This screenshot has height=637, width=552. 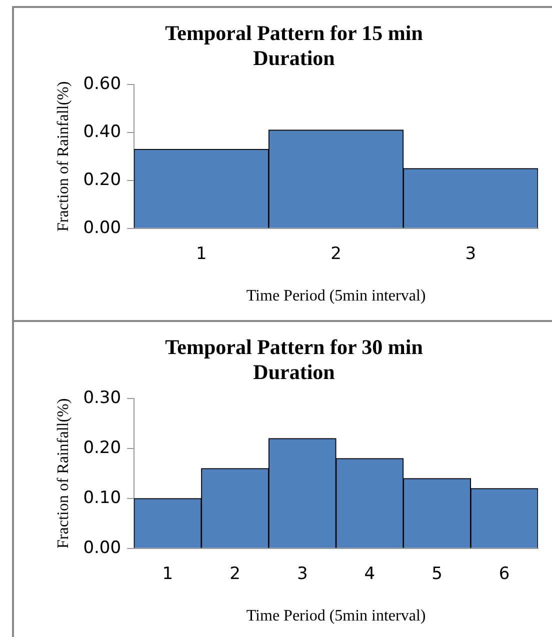 What do you see at coordinates (102, 498) in the screenshot?
I see `y-tick-label: 0.10` at bounding box center [102, 498].